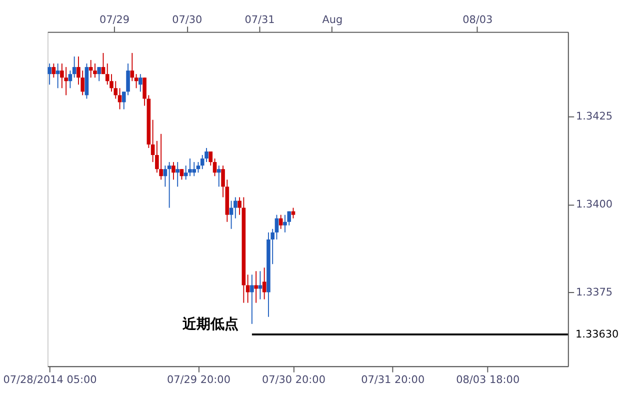 Image resolution: width=623 pixels, height=415 pixels. What do you see at coordinates (488, 380) in the screenshot?
I see `x-tick-label: 08/03 18:00` at bounding box center [488, 380].